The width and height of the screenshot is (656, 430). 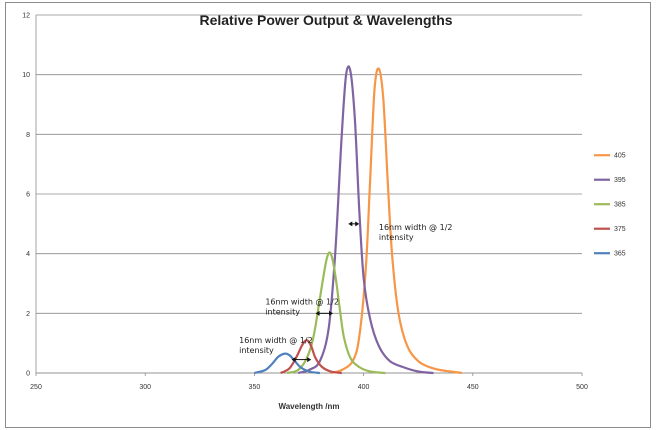 I want to click on legend: 405 395 385 375 365, so click(x=610, y=205).